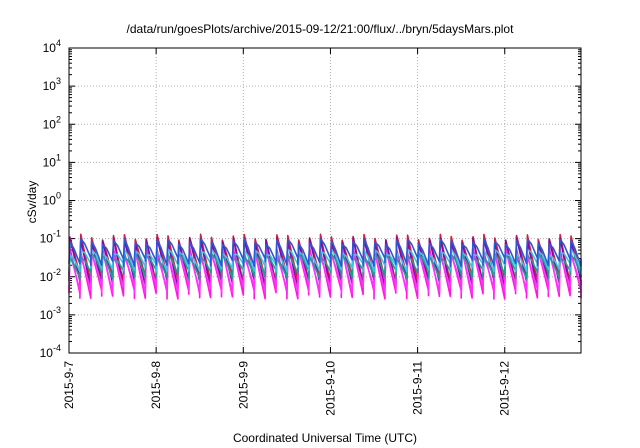  What do you see at coordinates (52, 199) in the screenshot?
I see `y-tick-label: 10⁰` at bounding box center [52, 199].